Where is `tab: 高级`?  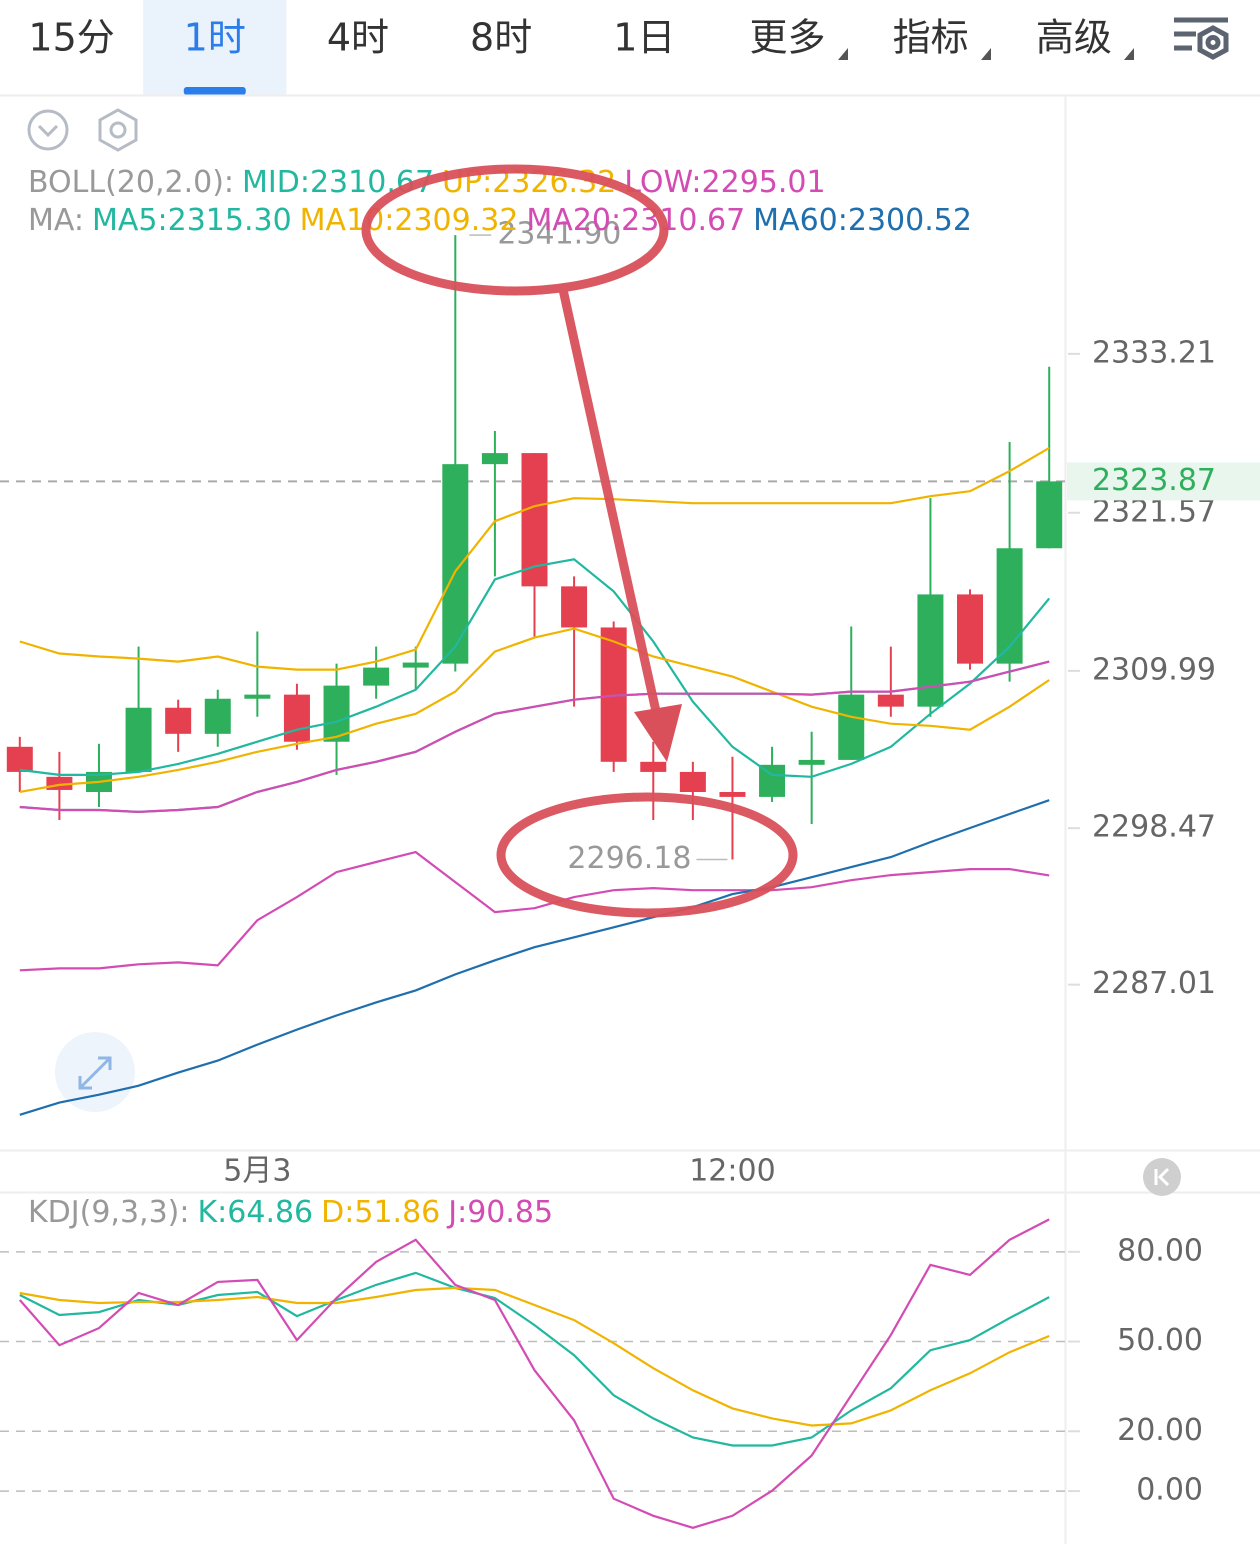 tab: 高级 is located at coordinates (1074, 38).